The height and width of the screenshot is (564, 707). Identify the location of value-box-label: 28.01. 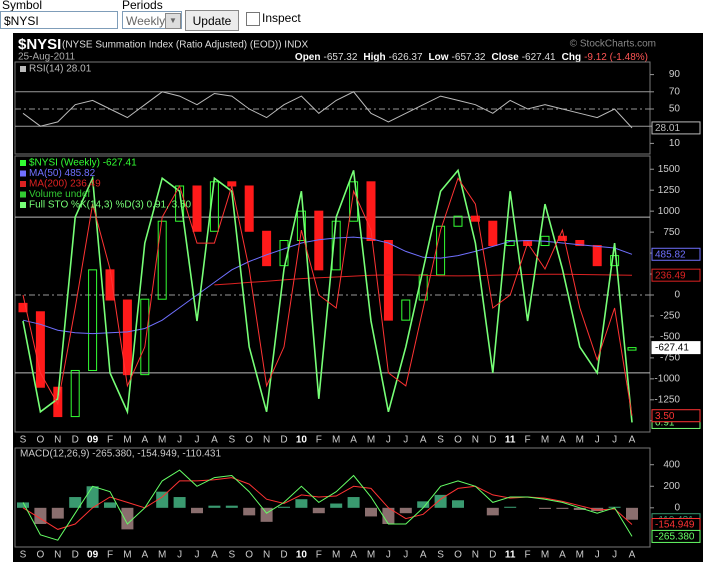
(667, 128).